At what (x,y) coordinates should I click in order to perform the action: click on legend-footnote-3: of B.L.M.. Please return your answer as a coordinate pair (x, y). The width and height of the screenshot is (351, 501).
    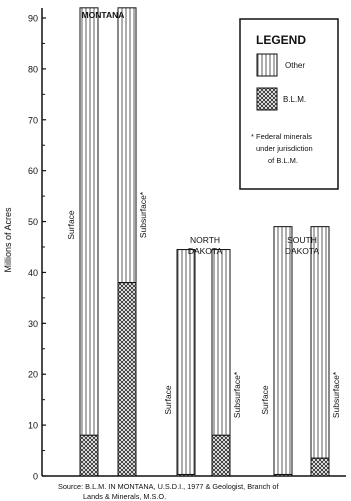
    Looking at the image, I should click on (283, 160).